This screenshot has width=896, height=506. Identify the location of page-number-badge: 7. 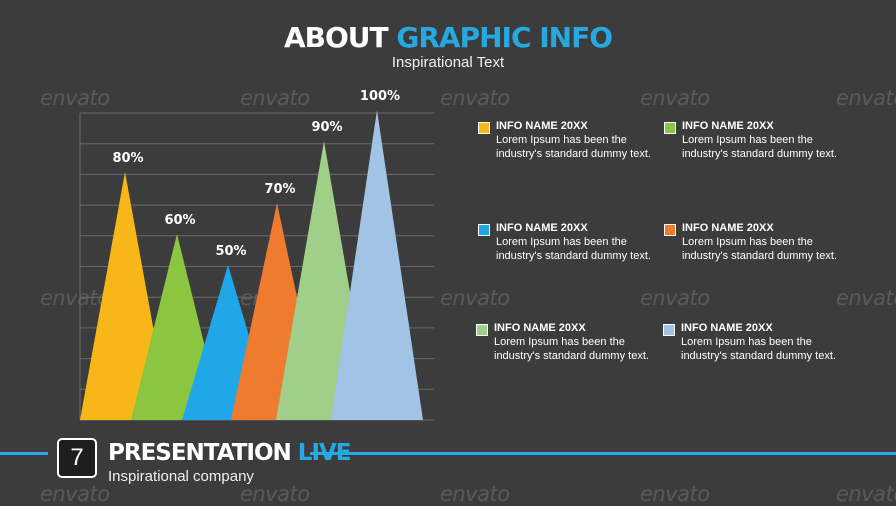
(77, 458).